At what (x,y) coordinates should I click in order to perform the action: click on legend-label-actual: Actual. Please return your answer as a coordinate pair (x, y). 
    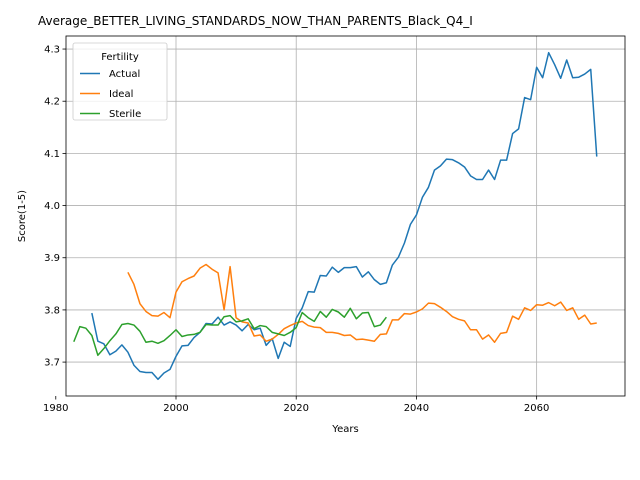
    Looking at the image, I should click on (124, 74).